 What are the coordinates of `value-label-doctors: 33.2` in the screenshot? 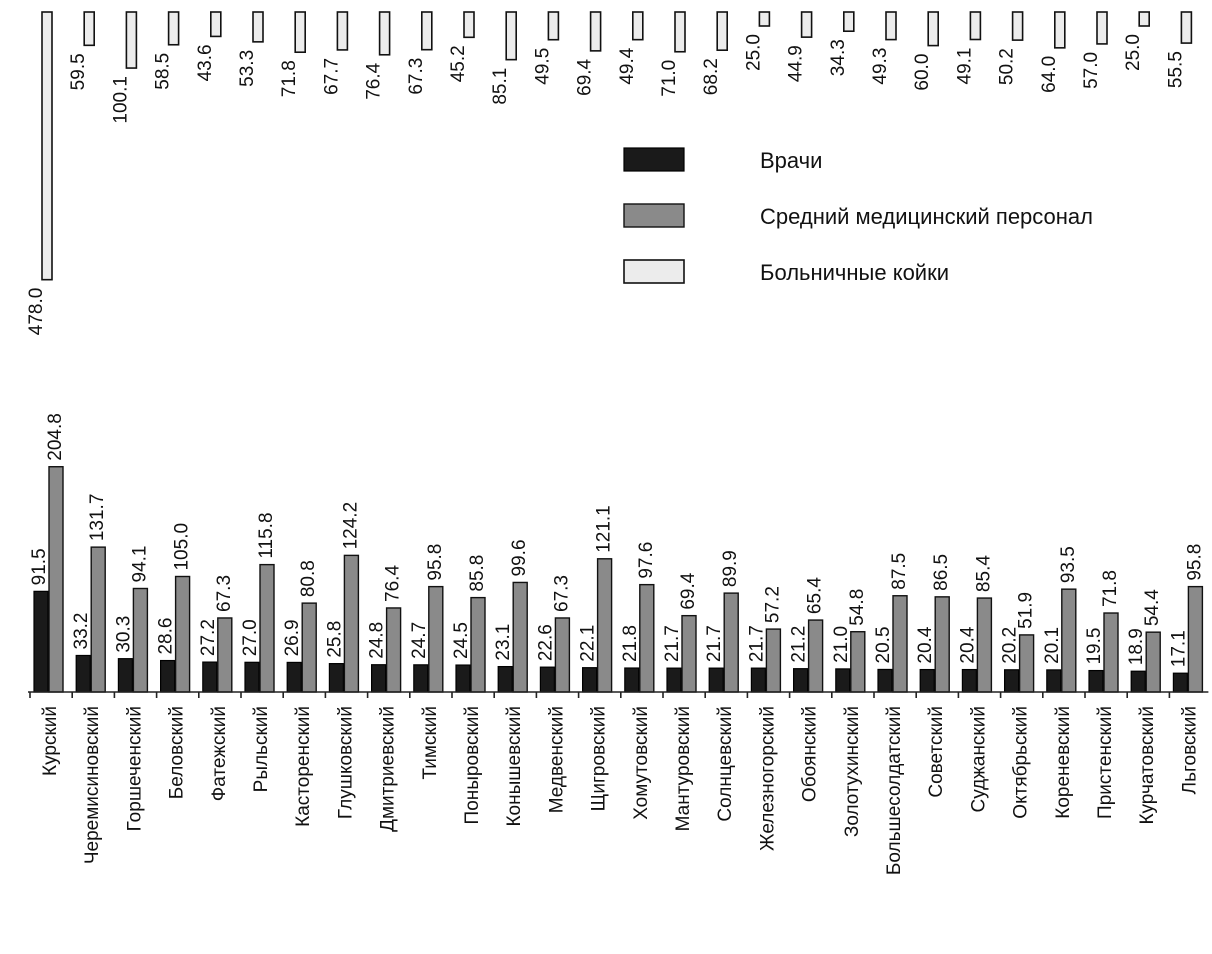 It's located at (81, 630).